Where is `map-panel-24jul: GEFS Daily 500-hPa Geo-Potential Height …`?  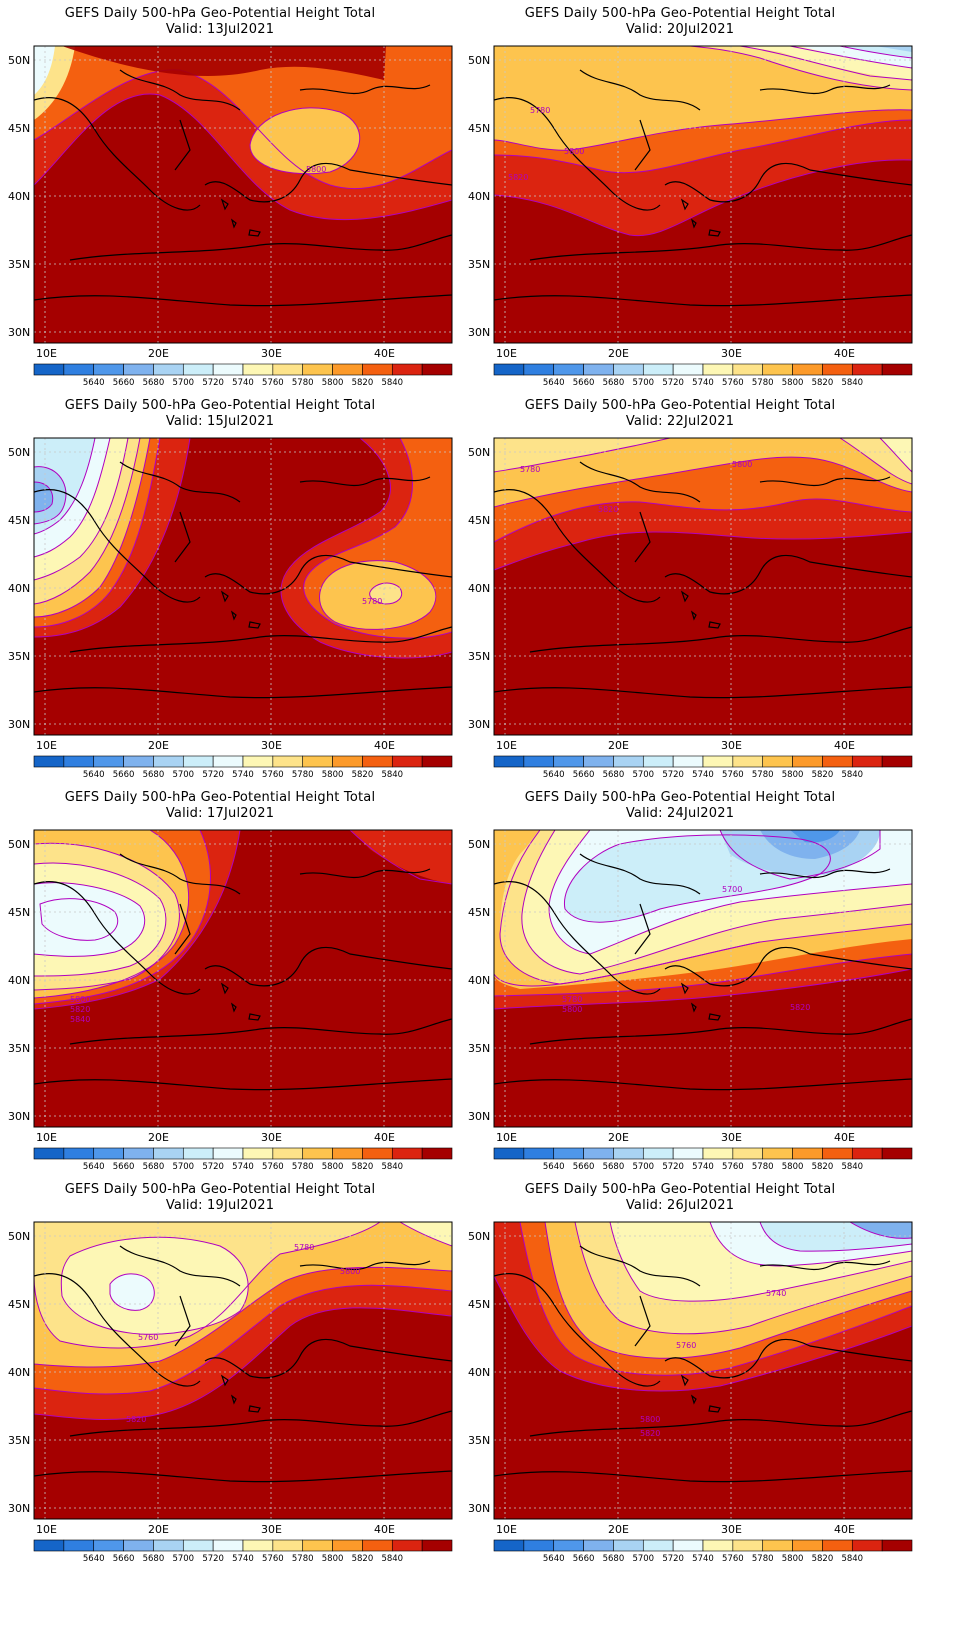 map-panel-24jul: GEFS Daily 500-hPa Geo-Potential Height … is located at coordinates (686, 979).